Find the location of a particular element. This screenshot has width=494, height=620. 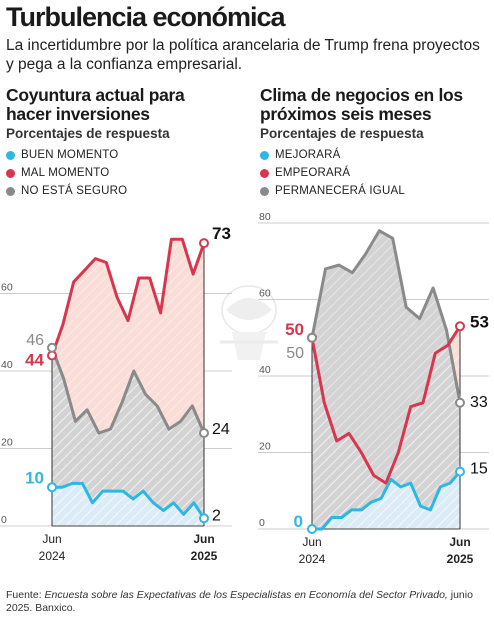

legend-item-mal-momento: MAL MOMENTO is located at coordinates (66, 173).